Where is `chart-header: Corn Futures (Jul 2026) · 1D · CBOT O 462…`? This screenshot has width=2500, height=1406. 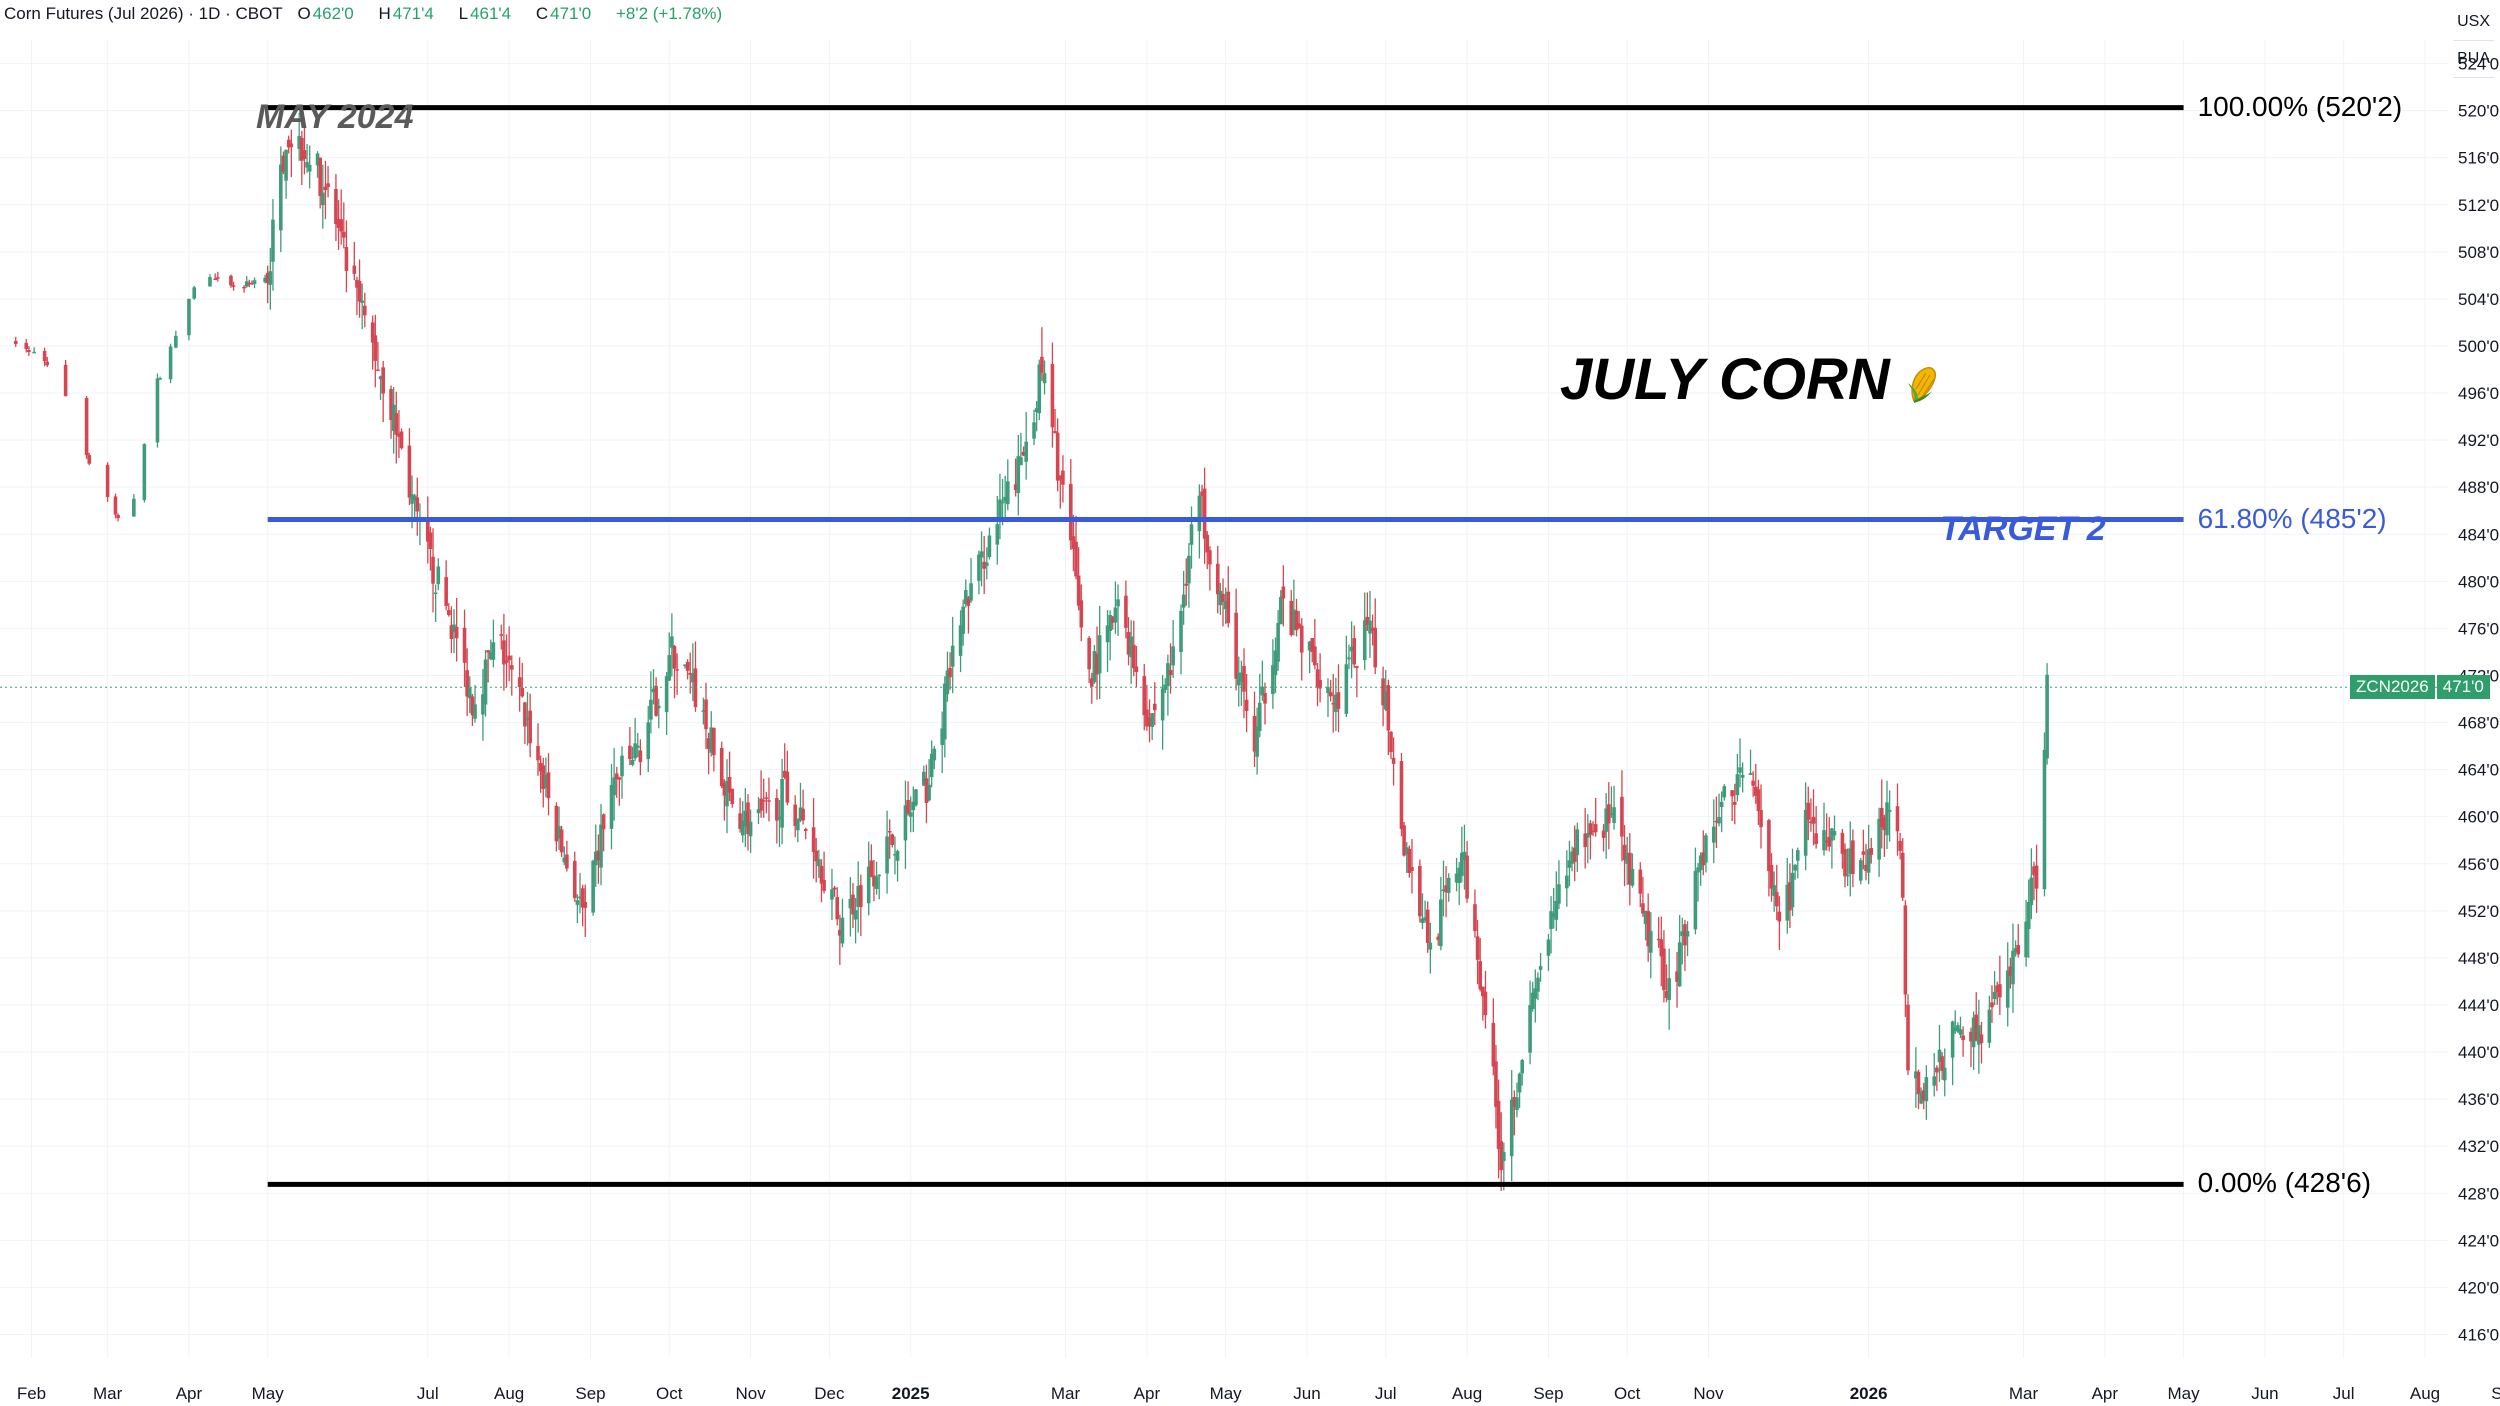
chart-header: Corn Futures (Jul 2026) · 1D · CBOT O 462… is located at coordinates (368, 14).